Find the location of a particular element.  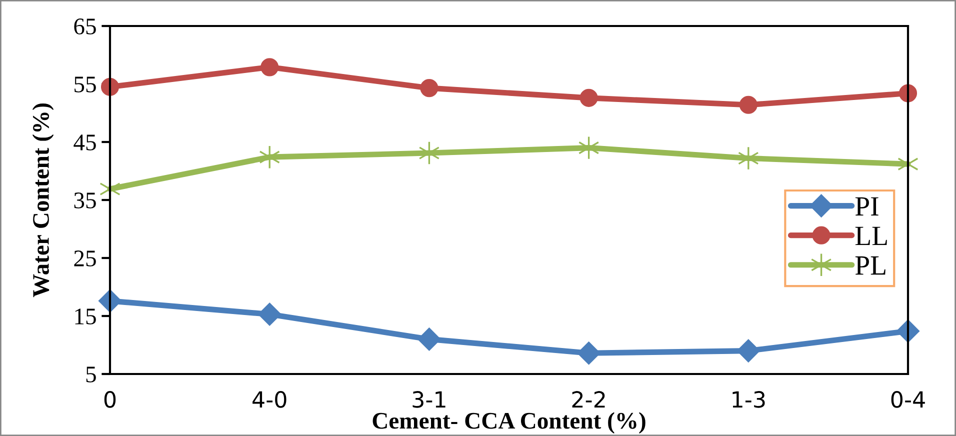

x-tick-label: 0 is located at coordinates (110, 399).